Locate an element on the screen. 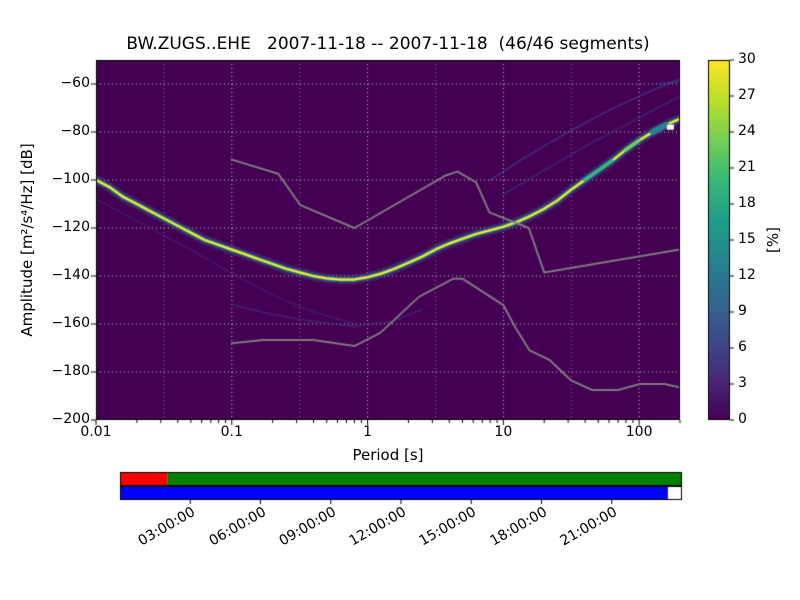 This screenshot has width=800, height=600. y-tick-label: −80 is located at coordinates (75, 131).